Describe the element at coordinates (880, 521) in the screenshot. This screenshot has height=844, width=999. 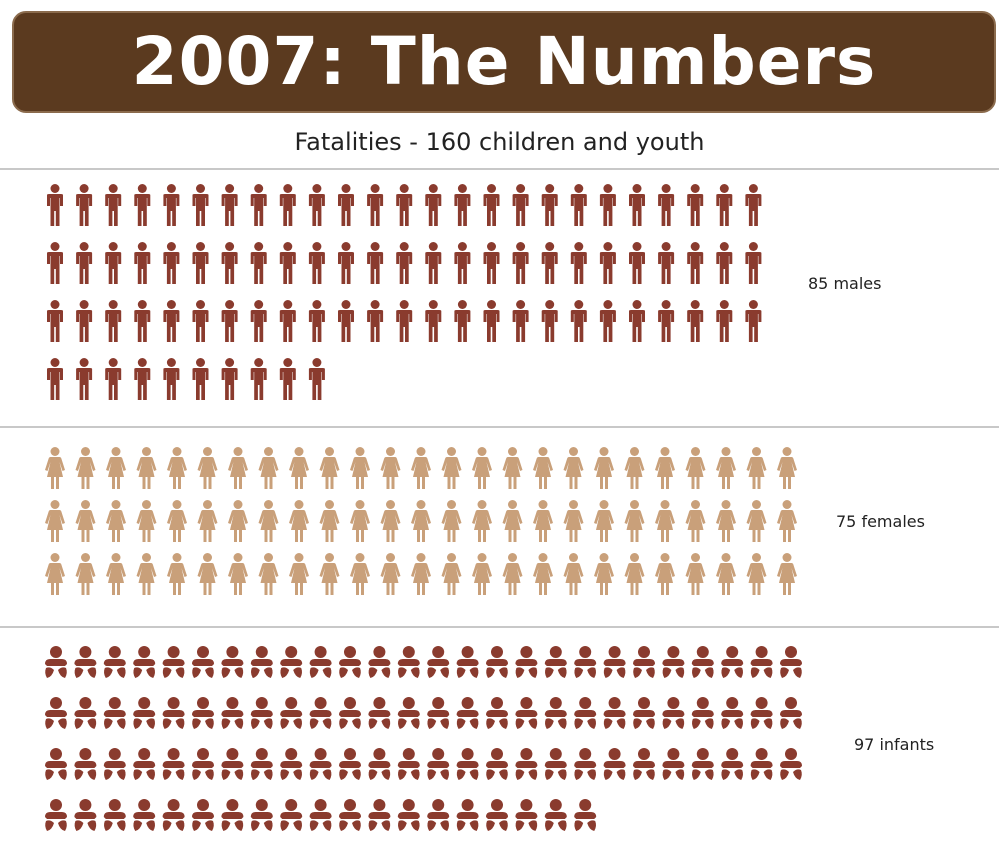
I see `females-count-label: 75 females` at that location.